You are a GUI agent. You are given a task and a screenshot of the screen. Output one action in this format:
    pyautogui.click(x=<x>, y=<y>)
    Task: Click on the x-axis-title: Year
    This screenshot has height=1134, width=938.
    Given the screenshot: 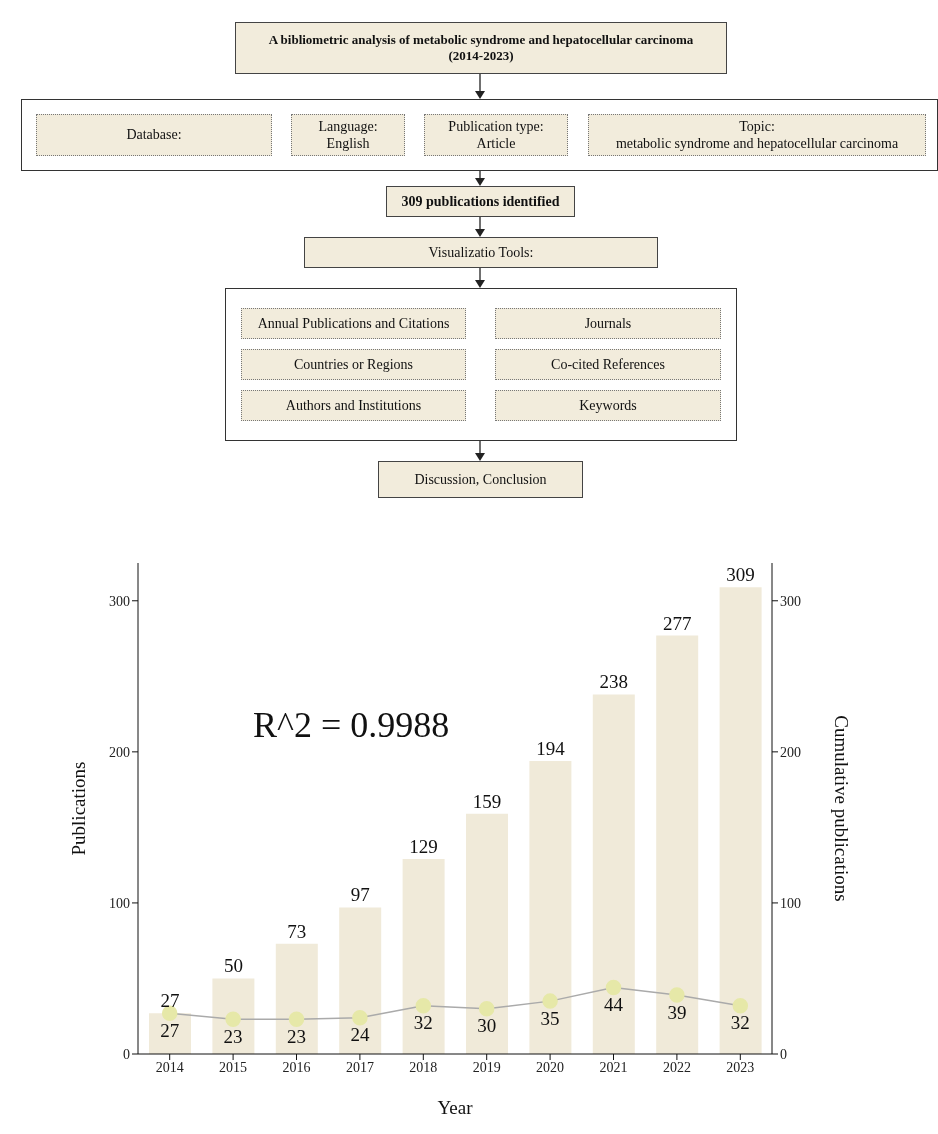 What is the action you would take?
    pyautogui.click(x=455, y=1107)
    